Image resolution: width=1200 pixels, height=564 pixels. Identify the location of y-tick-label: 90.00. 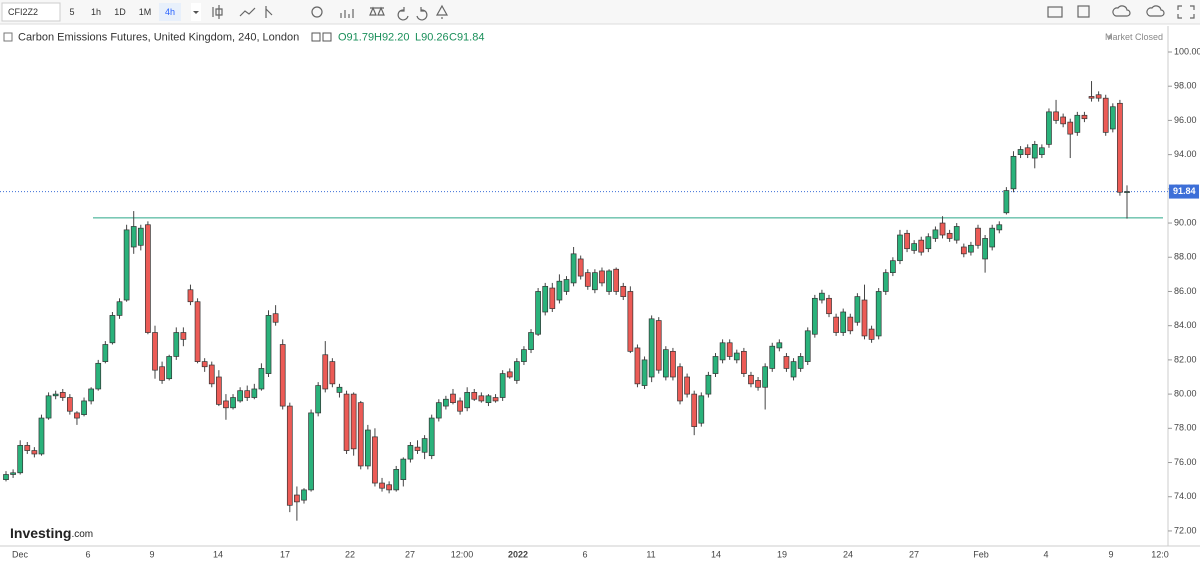
(1185, 222).